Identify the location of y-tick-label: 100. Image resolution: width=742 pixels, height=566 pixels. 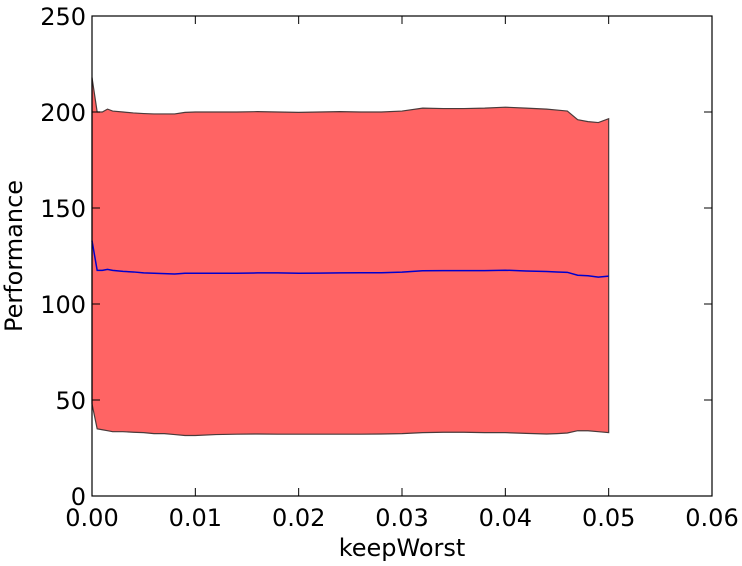
(63, 305).